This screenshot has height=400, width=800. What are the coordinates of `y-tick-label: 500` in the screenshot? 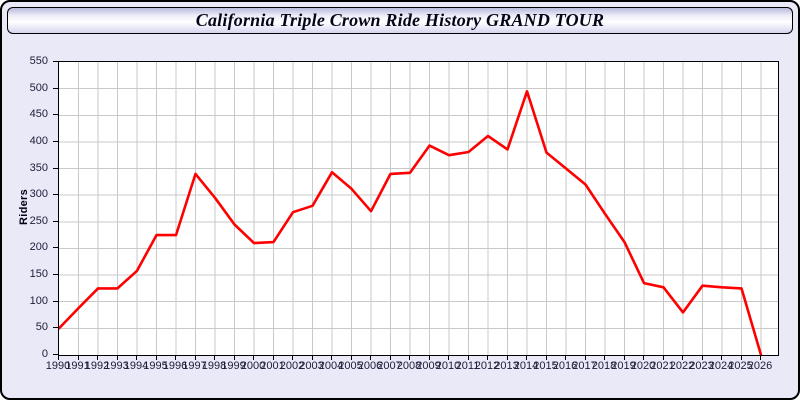 It's located at (38, 87).